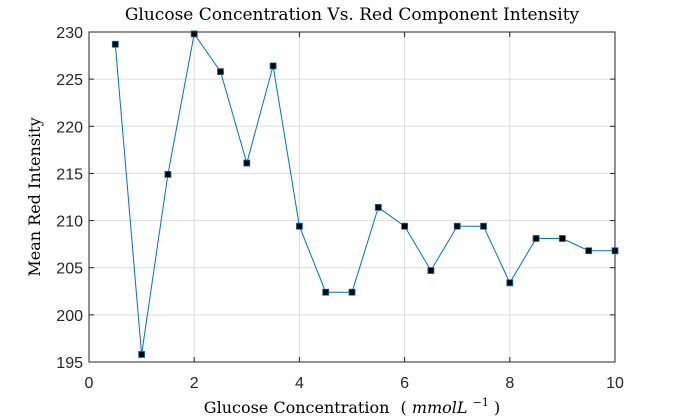 The height and width of the screenshot is (420, 680). Describe the element at coordinates (69, 316) in the screenshot. I see `y-tick-label: 200` at that location.